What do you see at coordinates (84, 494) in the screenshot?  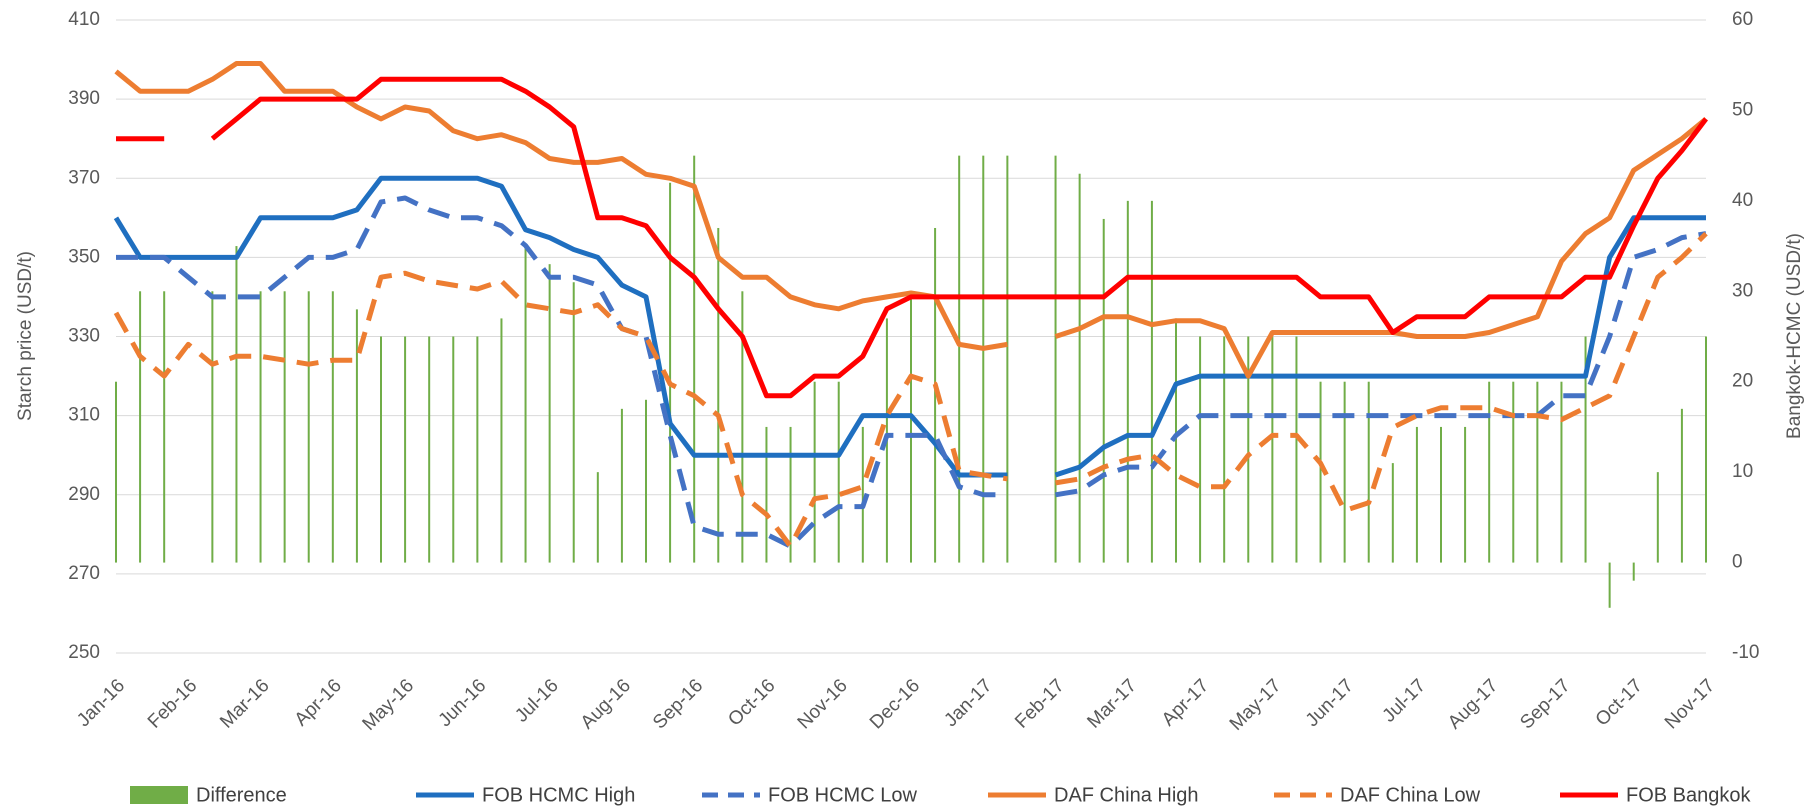 I see `y-tick-label: 290` at bounding box center [84, 494].